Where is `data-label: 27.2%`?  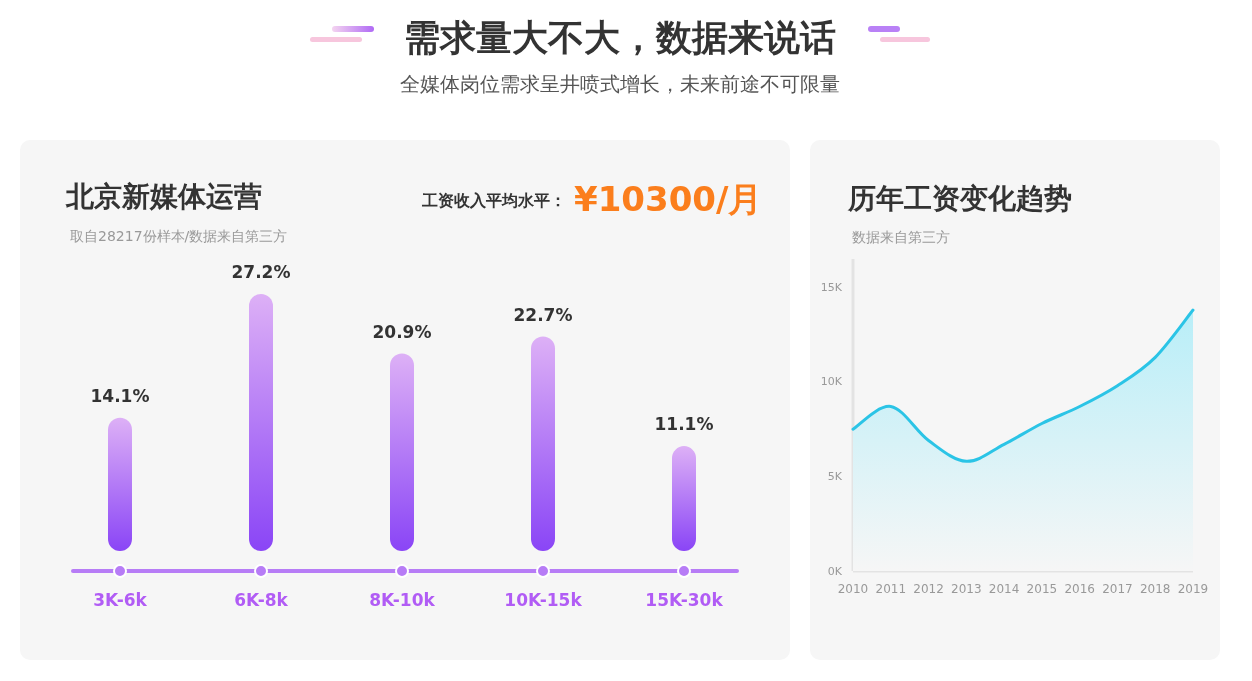 data-label: 27.2% is located at coordinates (261, 272).